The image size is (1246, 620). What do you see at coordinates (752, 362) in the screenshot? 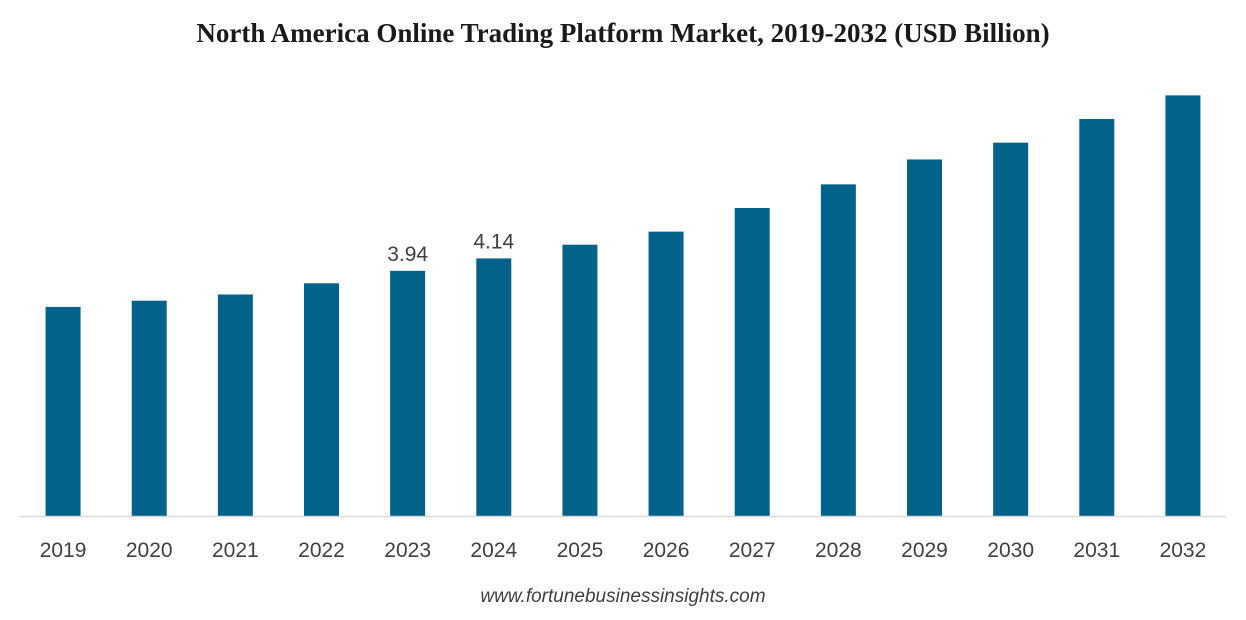
I see `bar-2027` at bounding box center [752, 362].